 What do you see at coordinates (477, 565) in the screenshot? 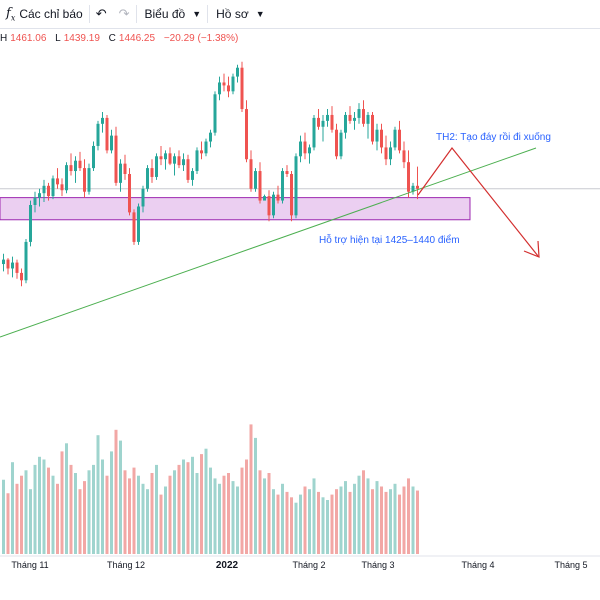
I see `x-tick-label: Tháng 4` at bounding box center [477, 565].